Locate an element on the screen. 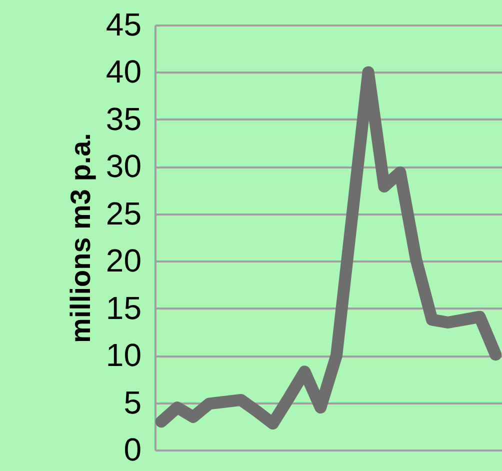 The width and height of the screenshot is (502, 471). y-tick-label: 0 is located at coordinates (133, 450).